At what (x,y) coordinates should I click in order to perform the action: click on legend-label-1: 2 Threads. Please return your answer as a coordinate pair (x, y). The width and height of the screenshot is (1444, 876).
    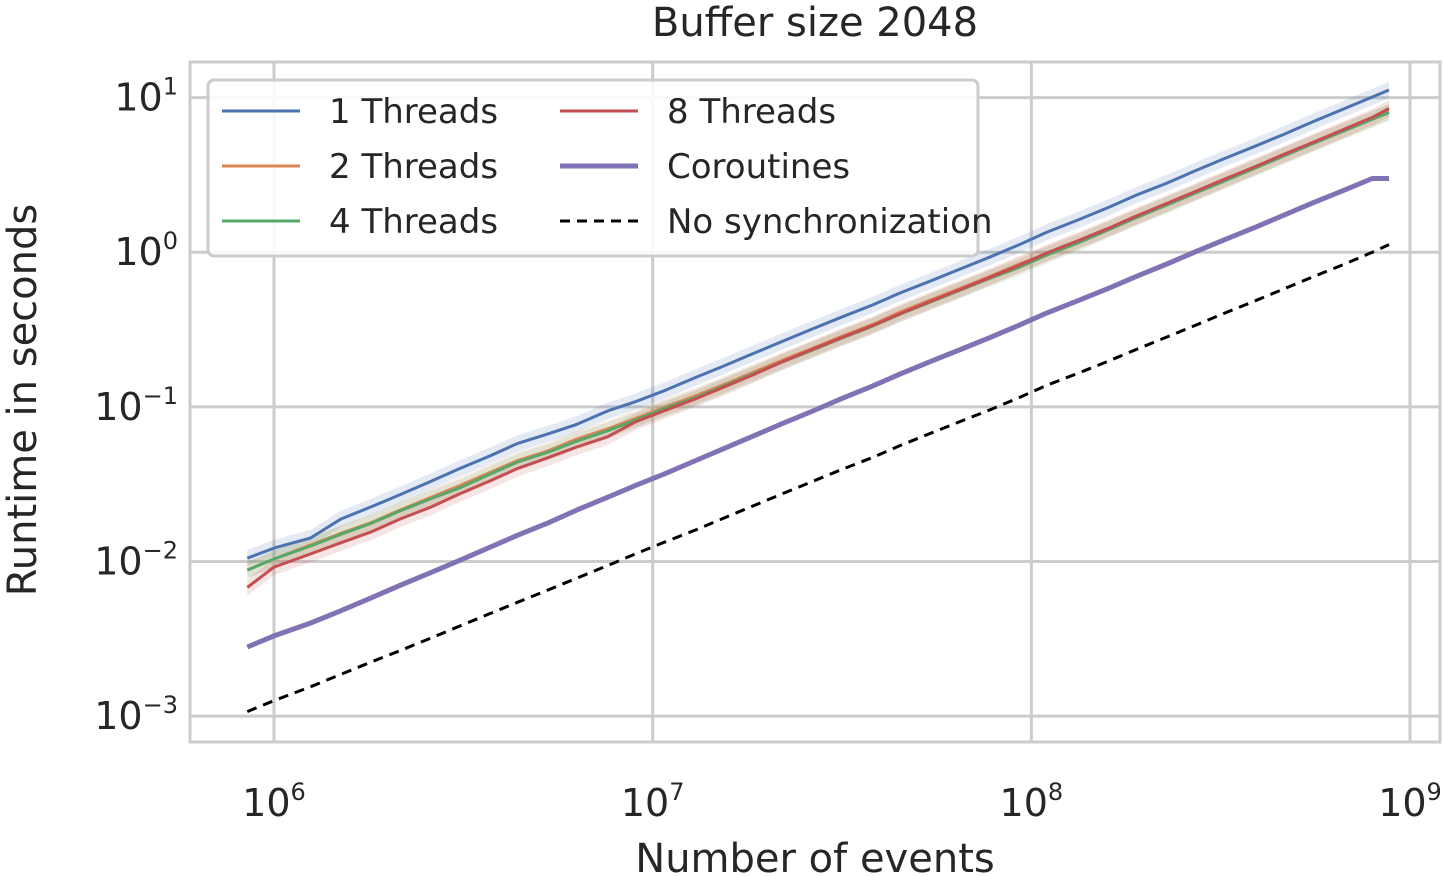
    Looking at the image, I should click on (413, 167).